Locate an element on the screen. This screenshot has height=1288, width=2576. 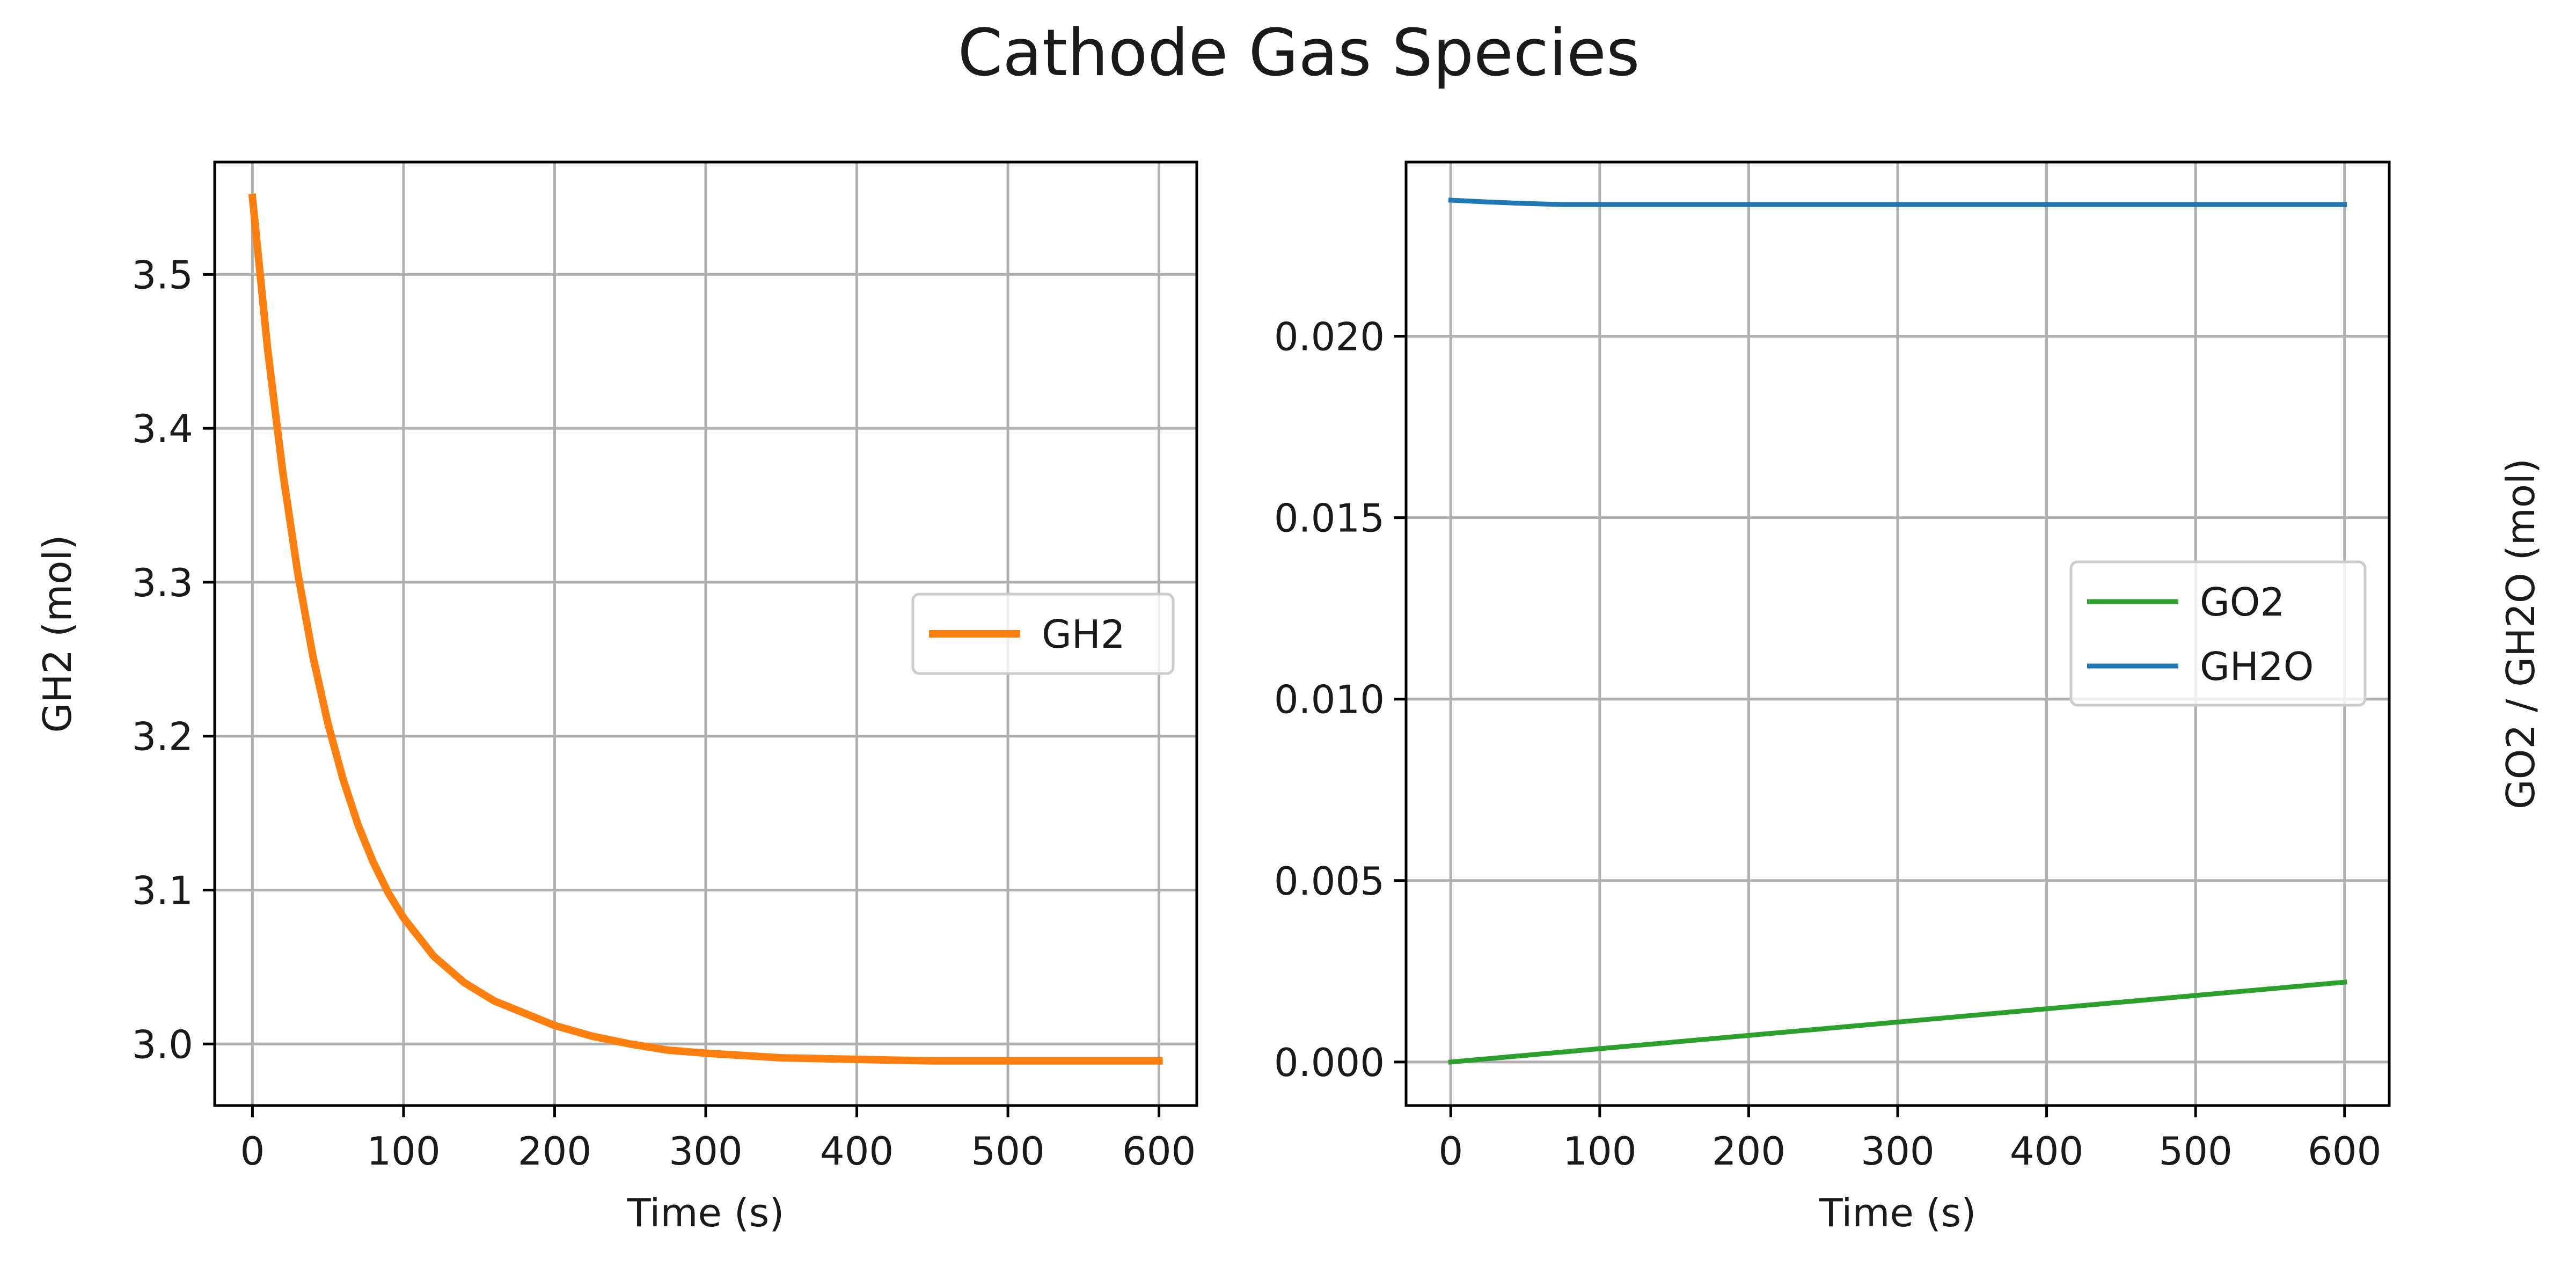
gh2-y-tick-label: 3.5 is located at coordinates (162, 274).